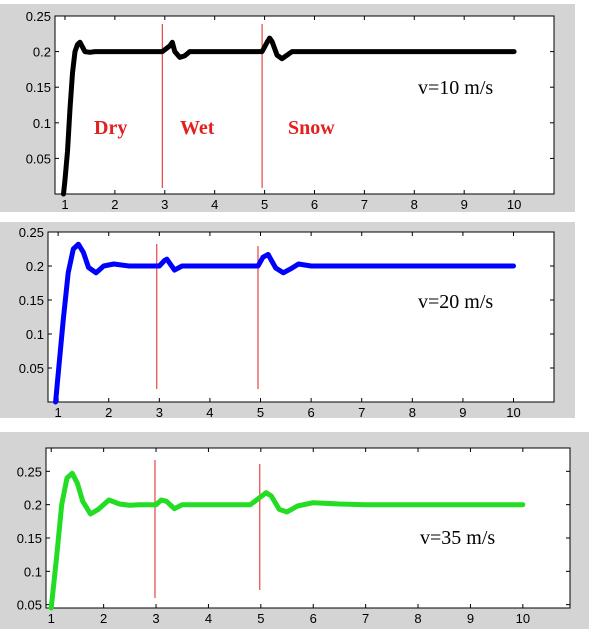  Describe the element at coordinates (455, 302) in the screenshot. I see `speed-annotation: v=20 m/s` at that location.